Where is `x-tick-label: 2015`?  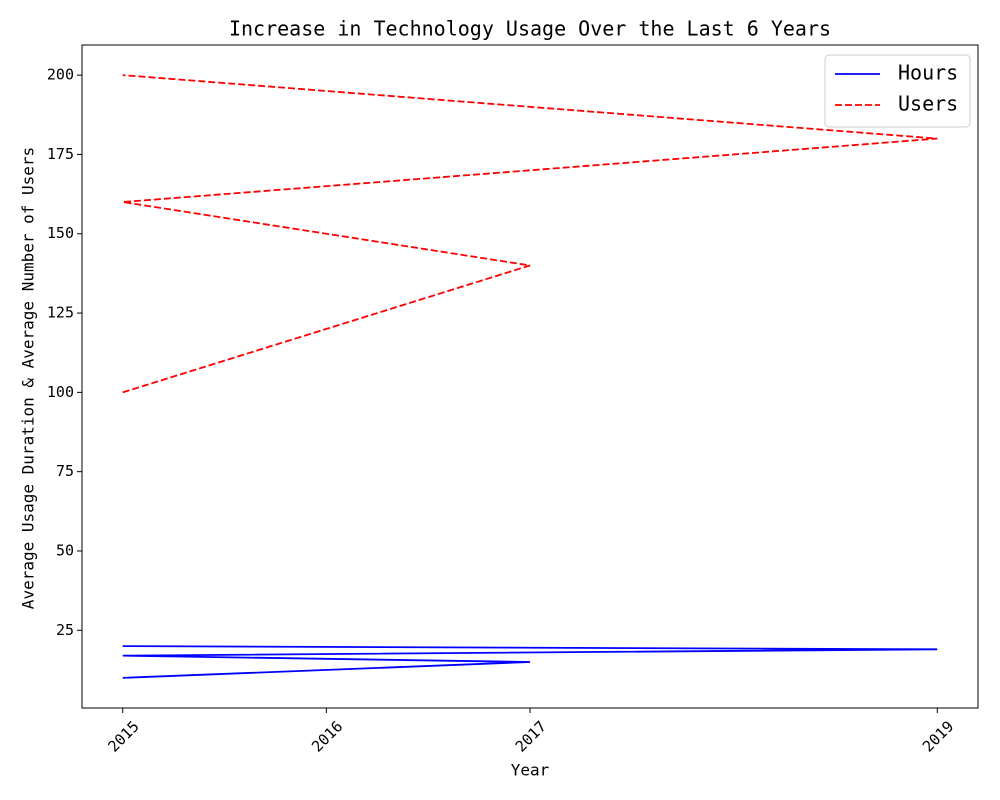 x-tick-label: 2015 is located at coordinates (123, 736).